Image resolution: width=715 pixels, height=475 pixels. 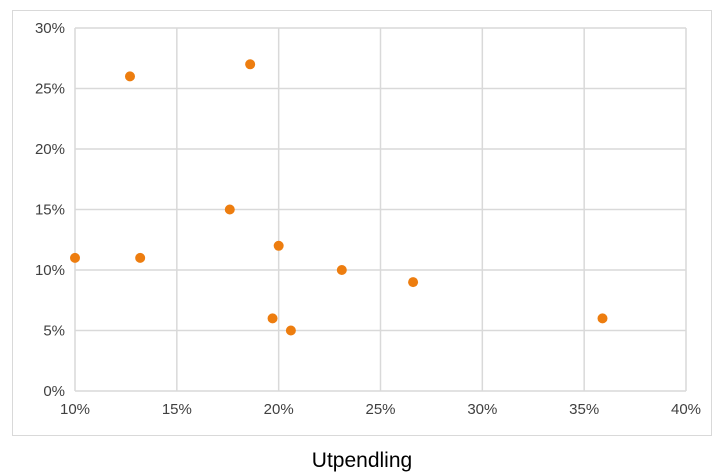 What do you see at coordinates (54, 331) in the screenshot?
I see `y-tick-label: 5%` at bounding box center [54, 331].